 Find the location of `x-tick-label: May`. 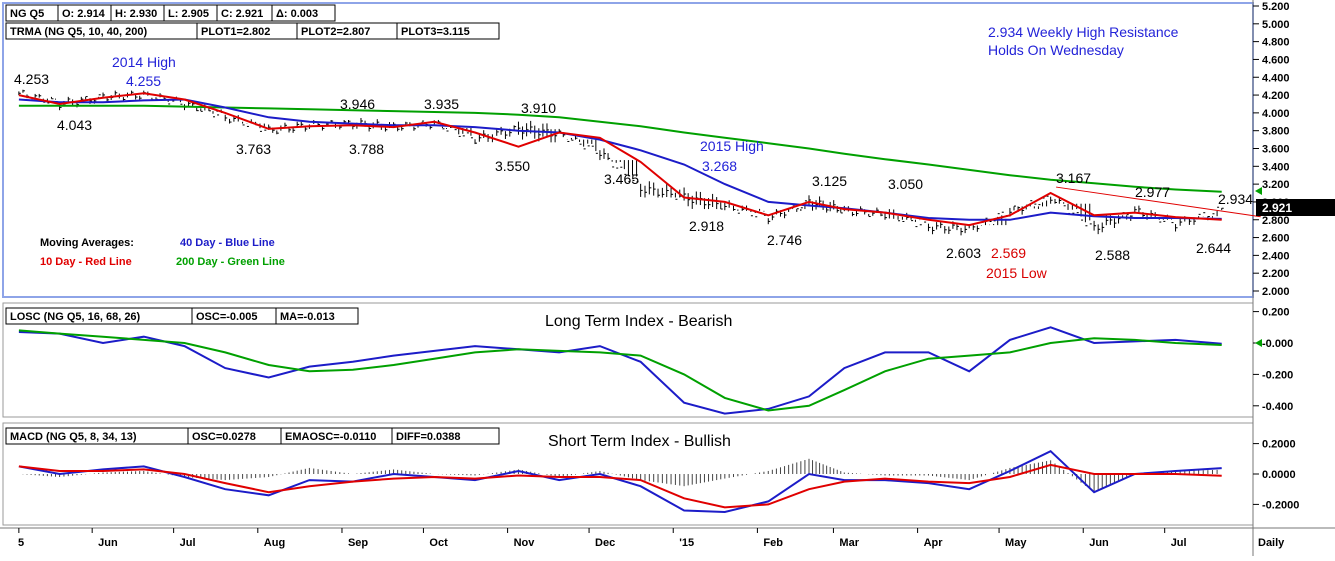

x-tick-label: May is located at coordinates (1016, 543).